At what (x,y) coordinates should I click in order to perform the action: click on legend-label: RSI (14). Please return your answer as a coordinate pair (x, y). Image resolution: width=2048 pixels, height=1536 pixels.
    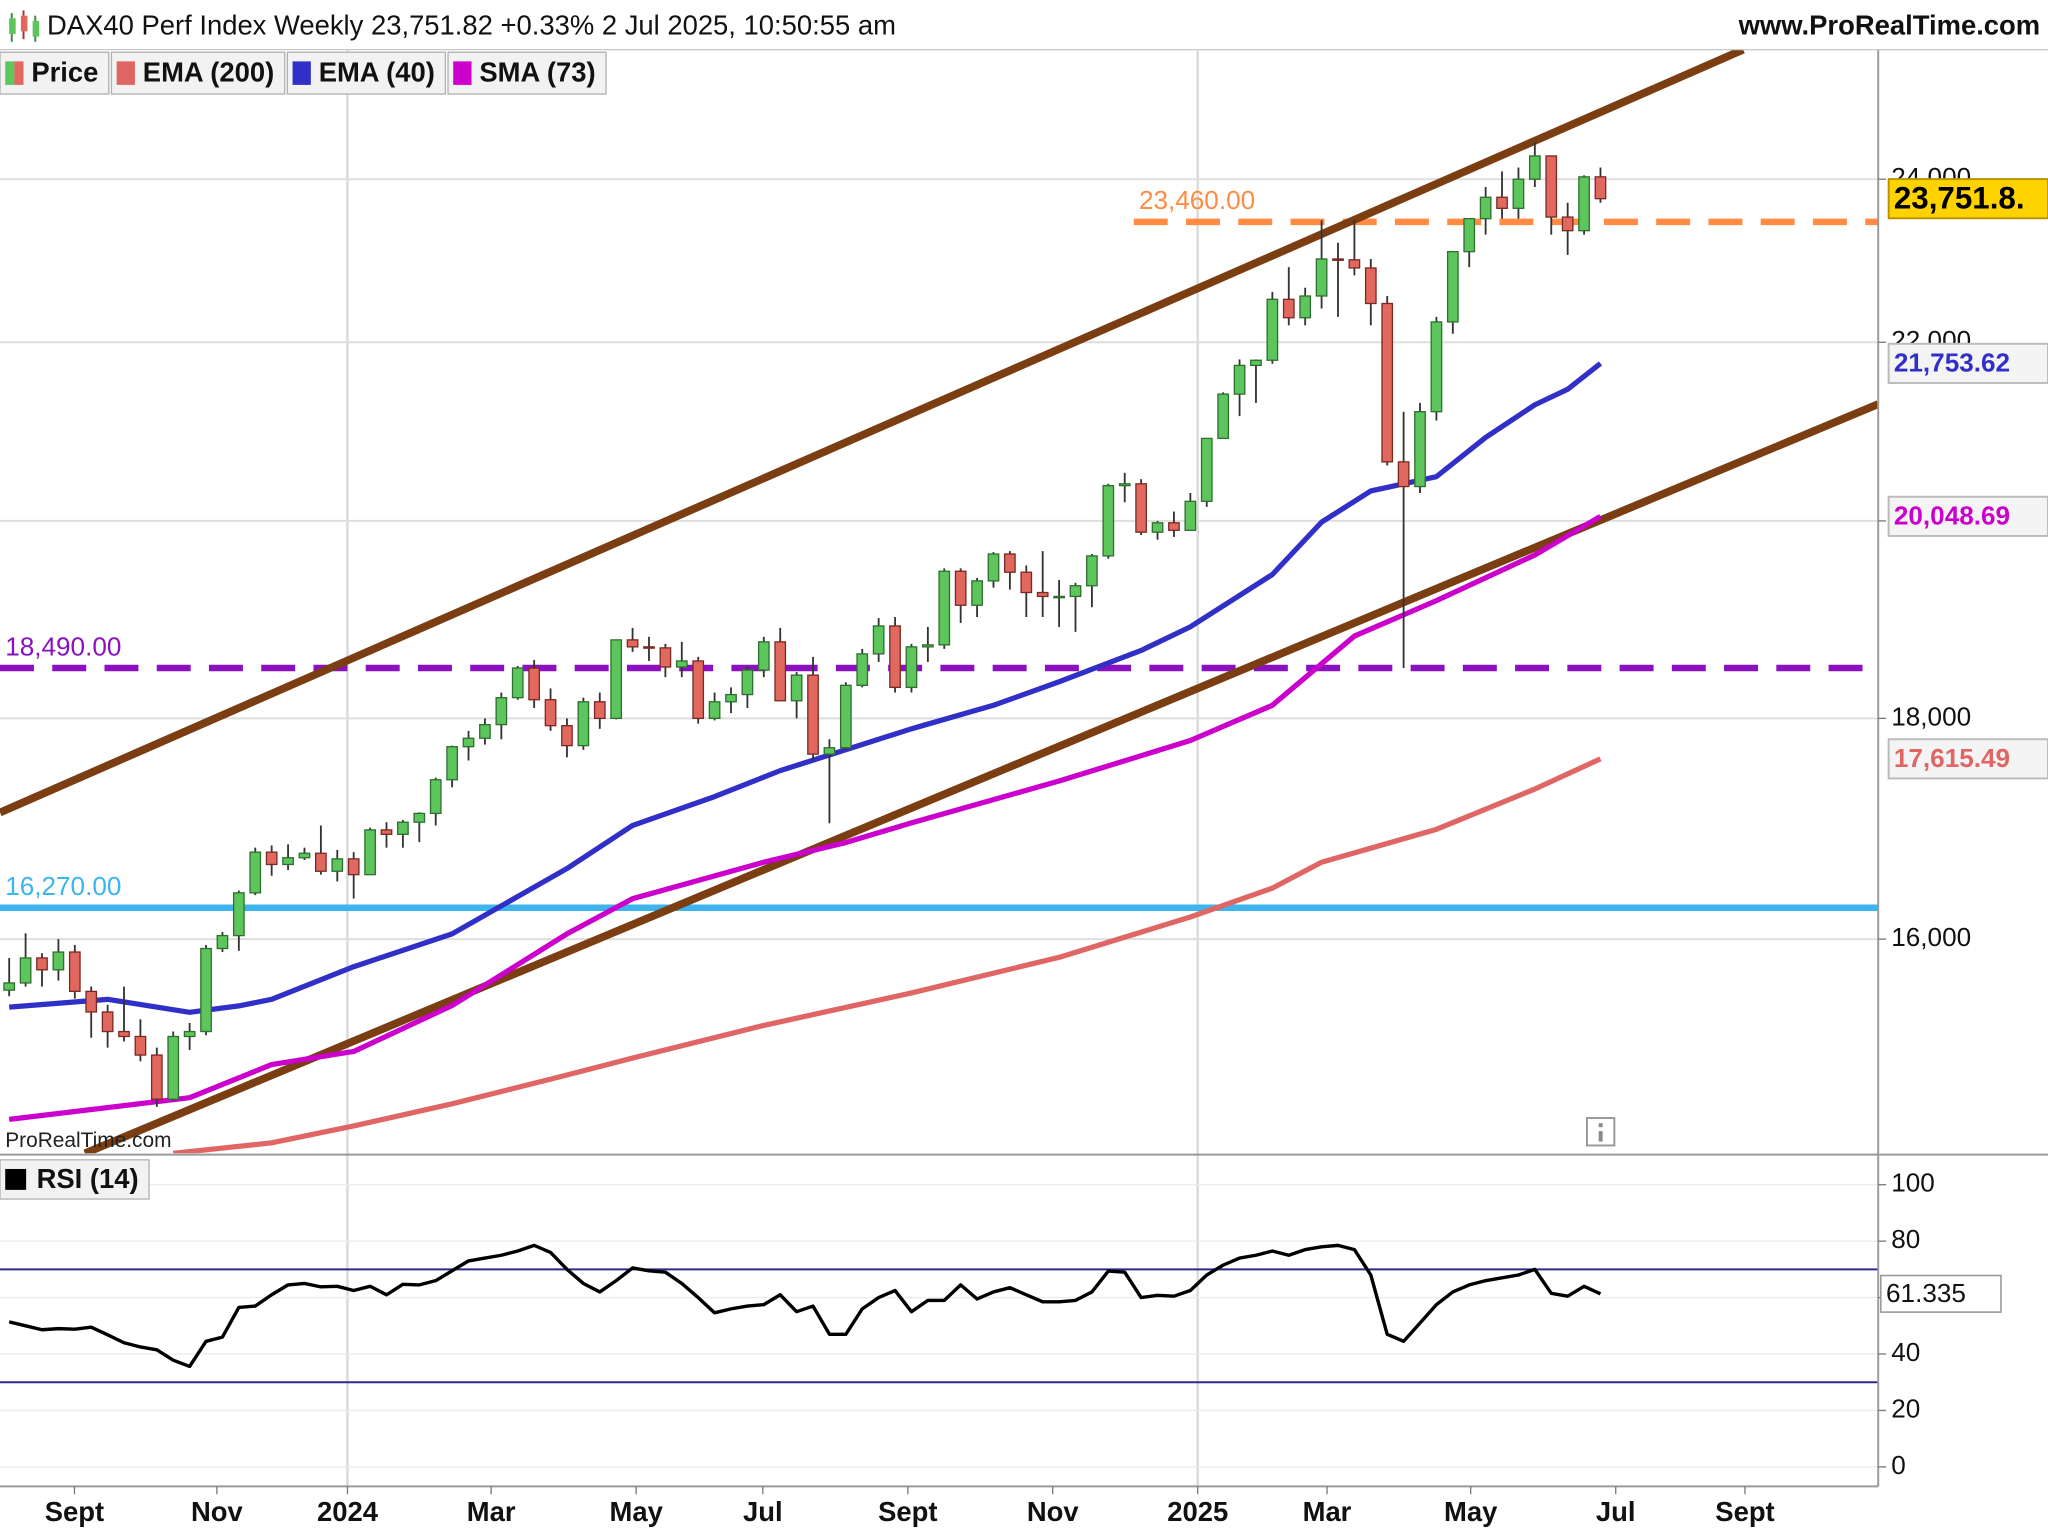
    Looking at the image, I should click on (88, 1178).